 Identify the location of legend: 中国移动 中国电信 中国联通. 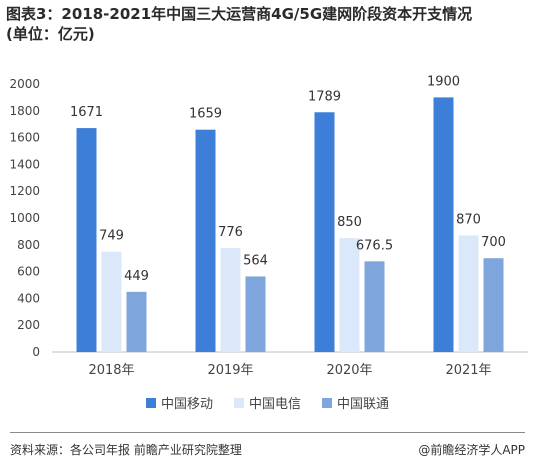
(267, 404).